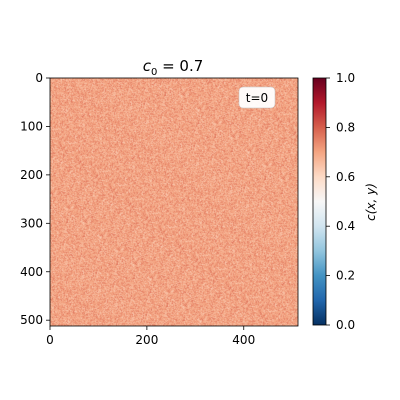 The height and width of the screenshot is (400, 400). Describe the element at coordinates (147, 66) in the screenshot. I see `title-base: c` at that location.